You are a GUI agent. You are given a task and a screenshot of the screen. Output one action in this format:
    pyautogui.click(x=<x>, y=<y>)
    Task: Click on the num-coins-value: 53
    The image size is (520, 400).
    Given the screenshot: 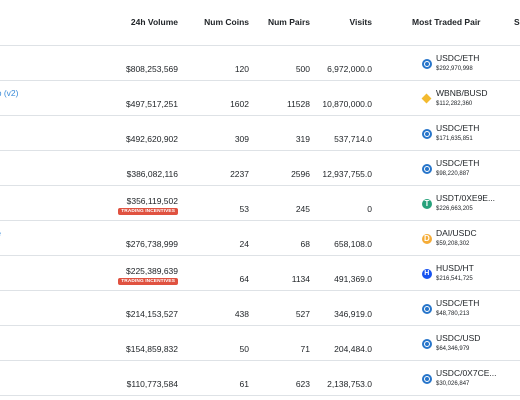 What is the action you would take?
    pyautogui.click(x=244, y=209)
    